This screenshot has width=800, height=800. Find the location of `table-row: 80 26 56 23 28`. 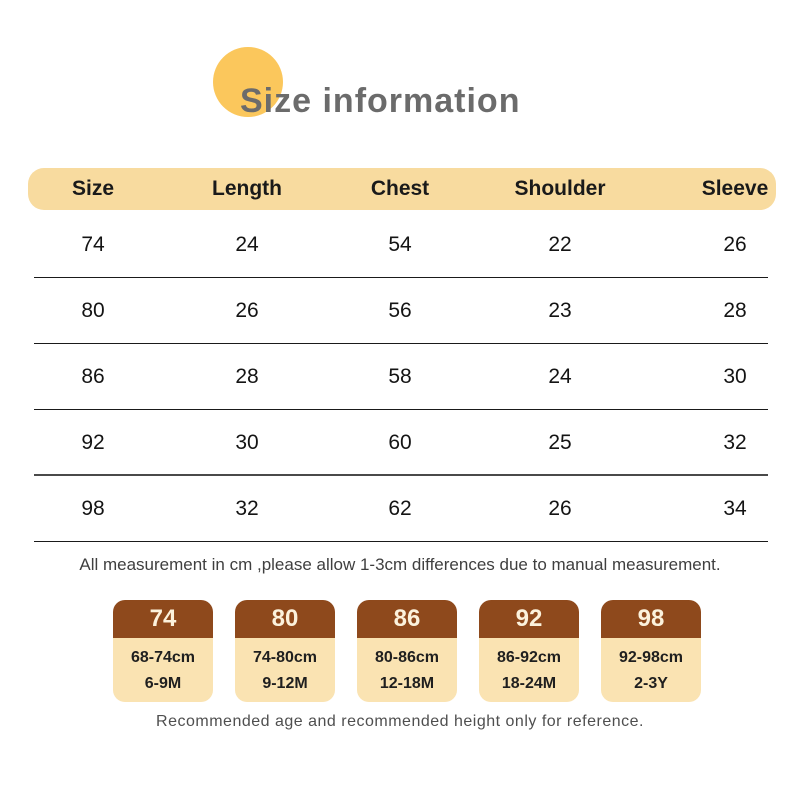

table-row: 80 26 56 23 28 is located at coordinates (400, 311).